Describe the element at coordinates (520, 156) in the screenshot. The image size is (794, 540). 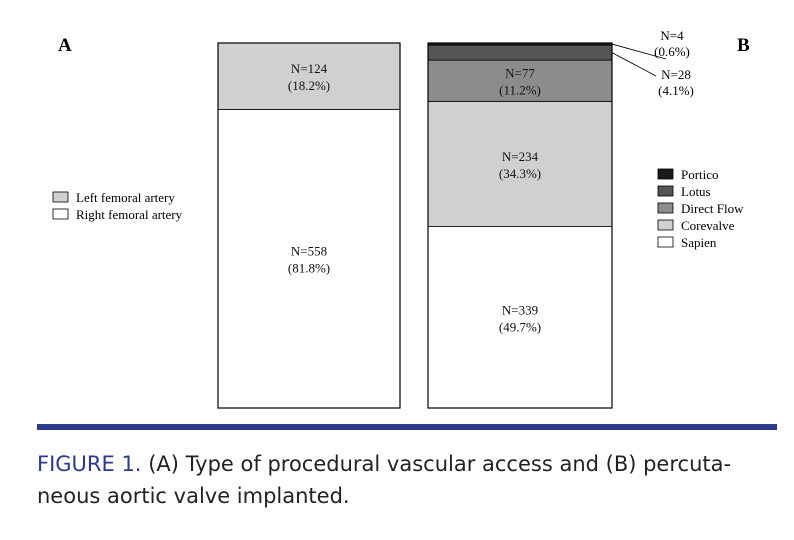
I see `data-label-n-corevalve: N=234` at that location.